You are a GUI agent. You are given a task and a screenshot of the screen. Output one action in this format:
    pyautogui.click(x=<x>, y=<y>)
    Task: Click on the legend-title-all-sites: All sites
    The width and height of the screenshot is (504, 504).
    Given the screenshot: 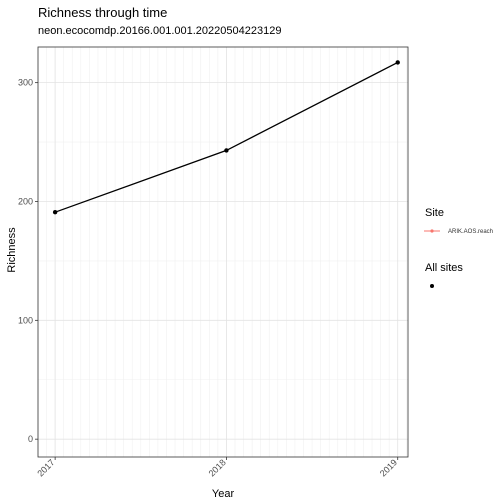 What is the action you would take?
    pyautogui.click(x=444, y=268)
    